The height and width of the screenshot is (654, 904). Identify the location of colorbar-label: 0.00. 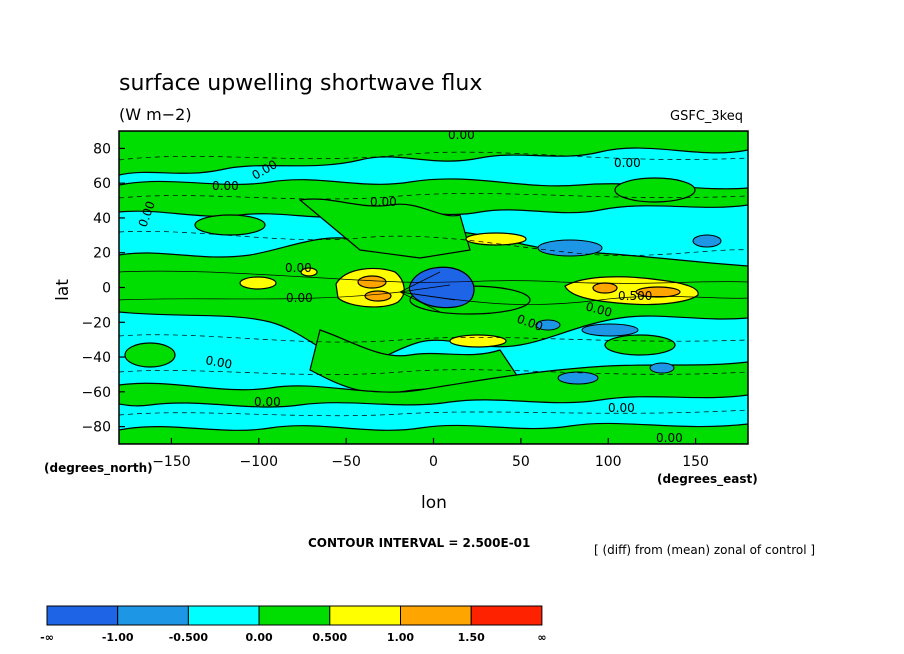
(259, 637).